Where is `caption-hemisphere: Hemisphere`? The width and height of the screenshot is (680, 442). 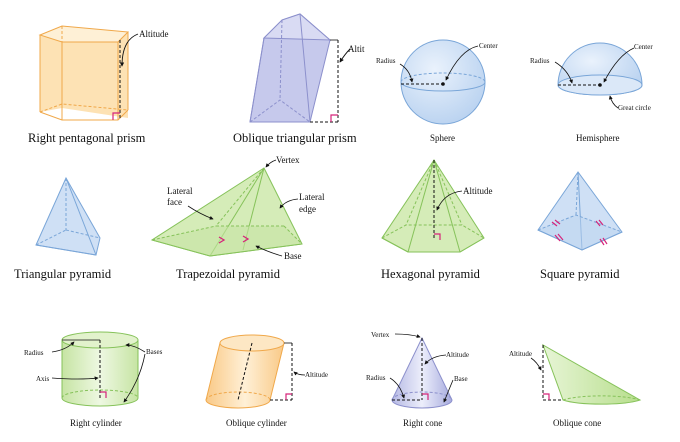
caption-hemisphere: Hemisphere is located at coordinates (597, 138).